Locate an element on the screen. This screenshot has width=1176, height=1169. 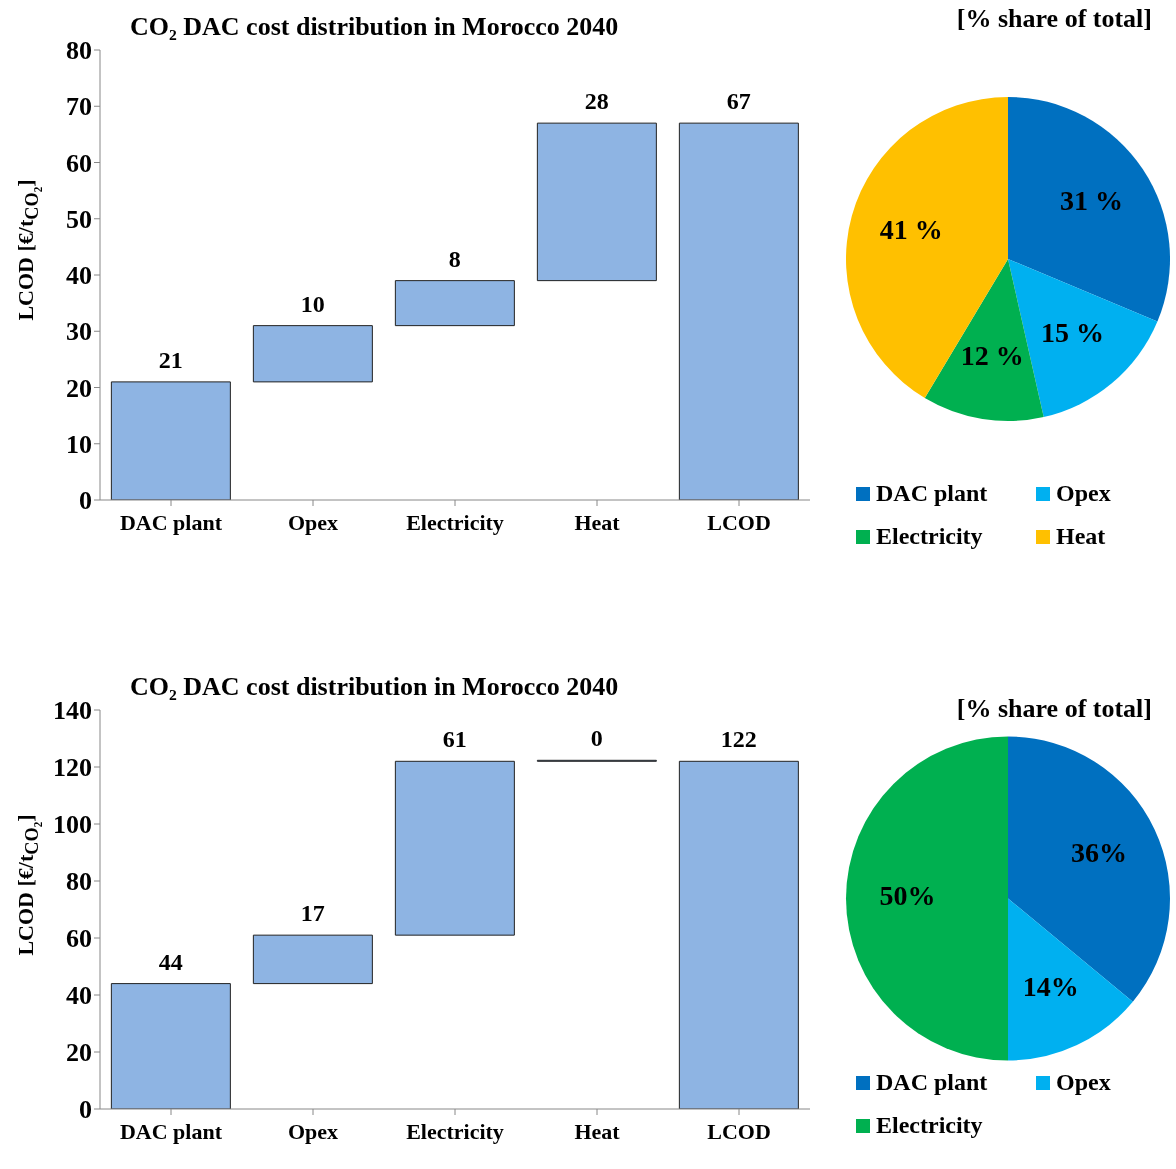
y-tick-label: 70 is located at coordinates (79, 107).